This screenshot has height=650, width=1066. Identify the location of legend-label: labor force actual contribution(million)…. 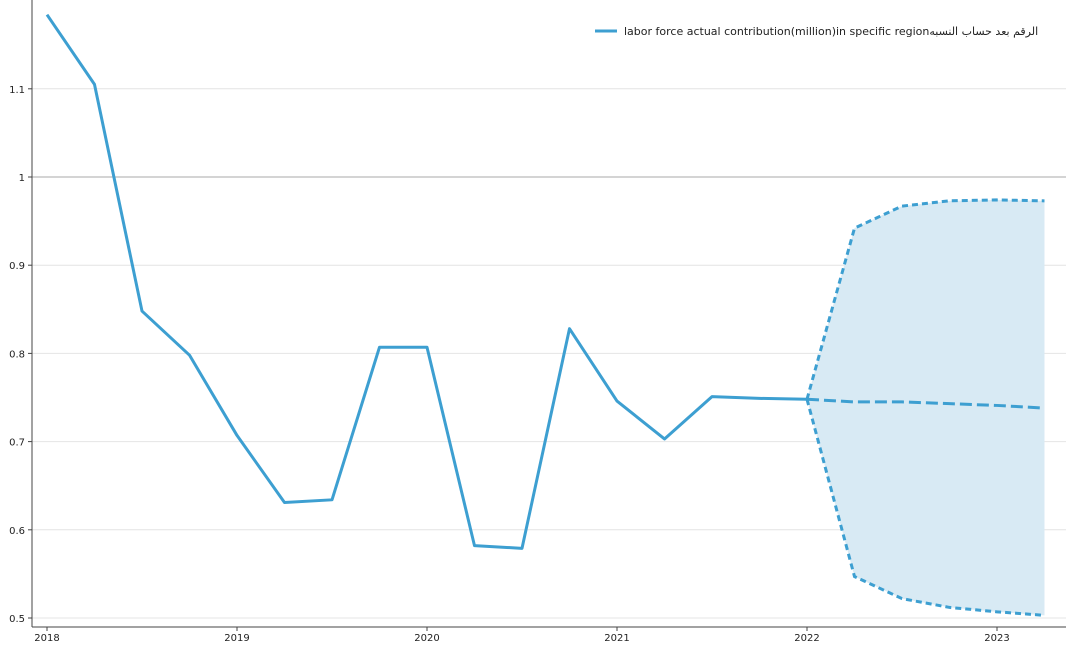
(831, 31).